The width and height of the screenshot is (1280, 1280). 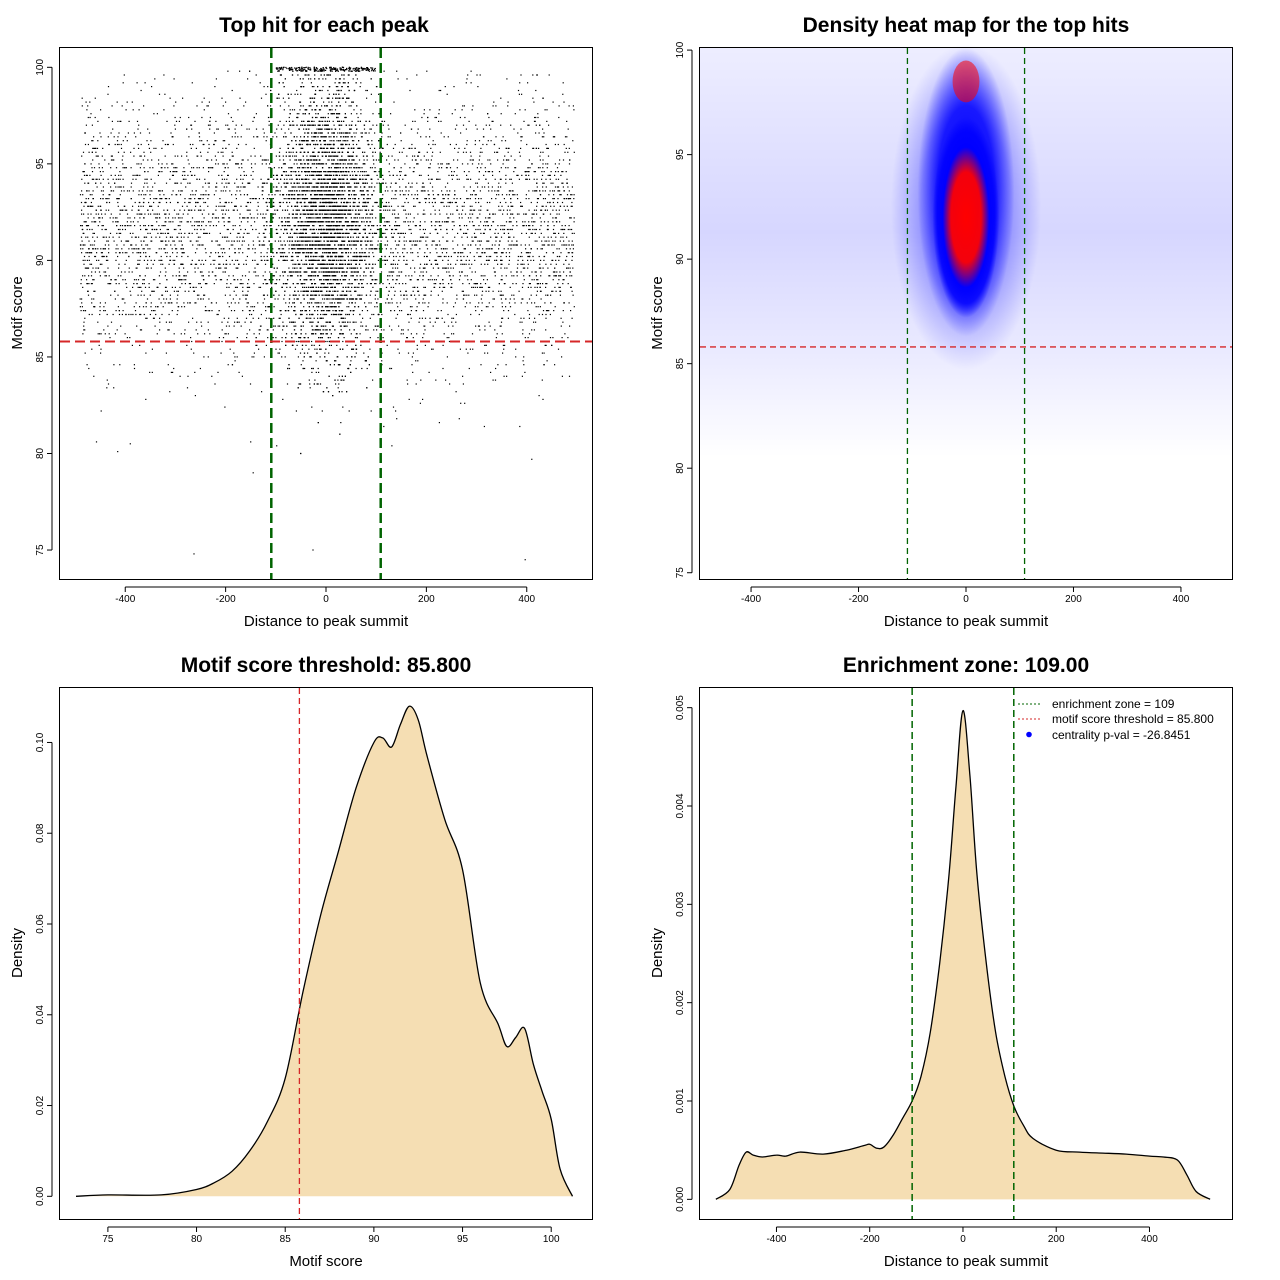 What do you see at coordinates (324, 25) in the screenshot?
I see `scatter-title: Top hit for each peak` at bounding box center [324, 25].